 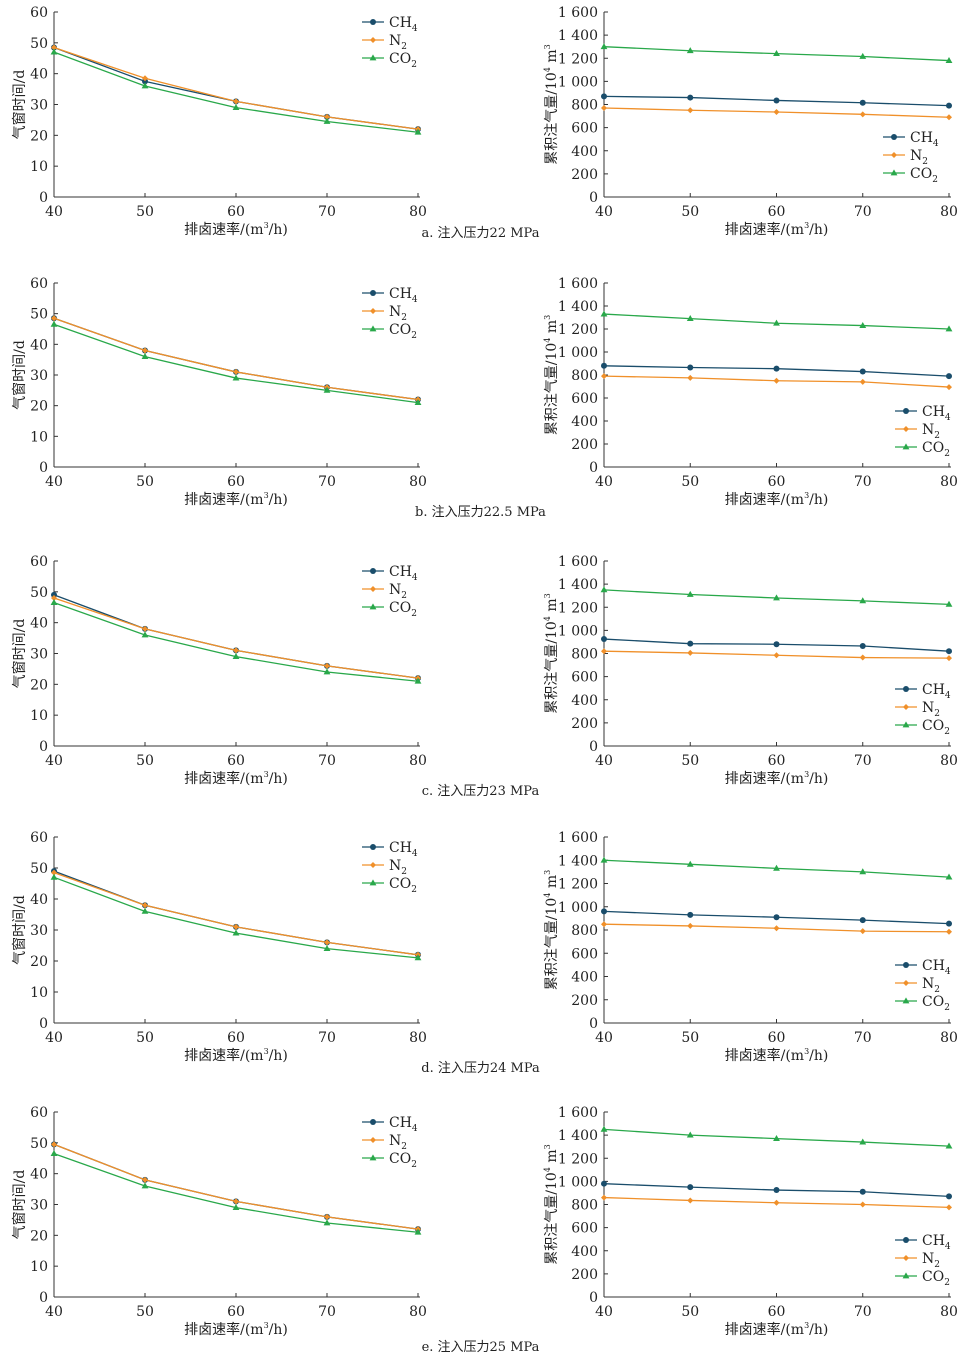 What do you see at coordinates (906, 707) in the screenshot?
I see `legend-marker-n2` at bounding box center [906, 707].